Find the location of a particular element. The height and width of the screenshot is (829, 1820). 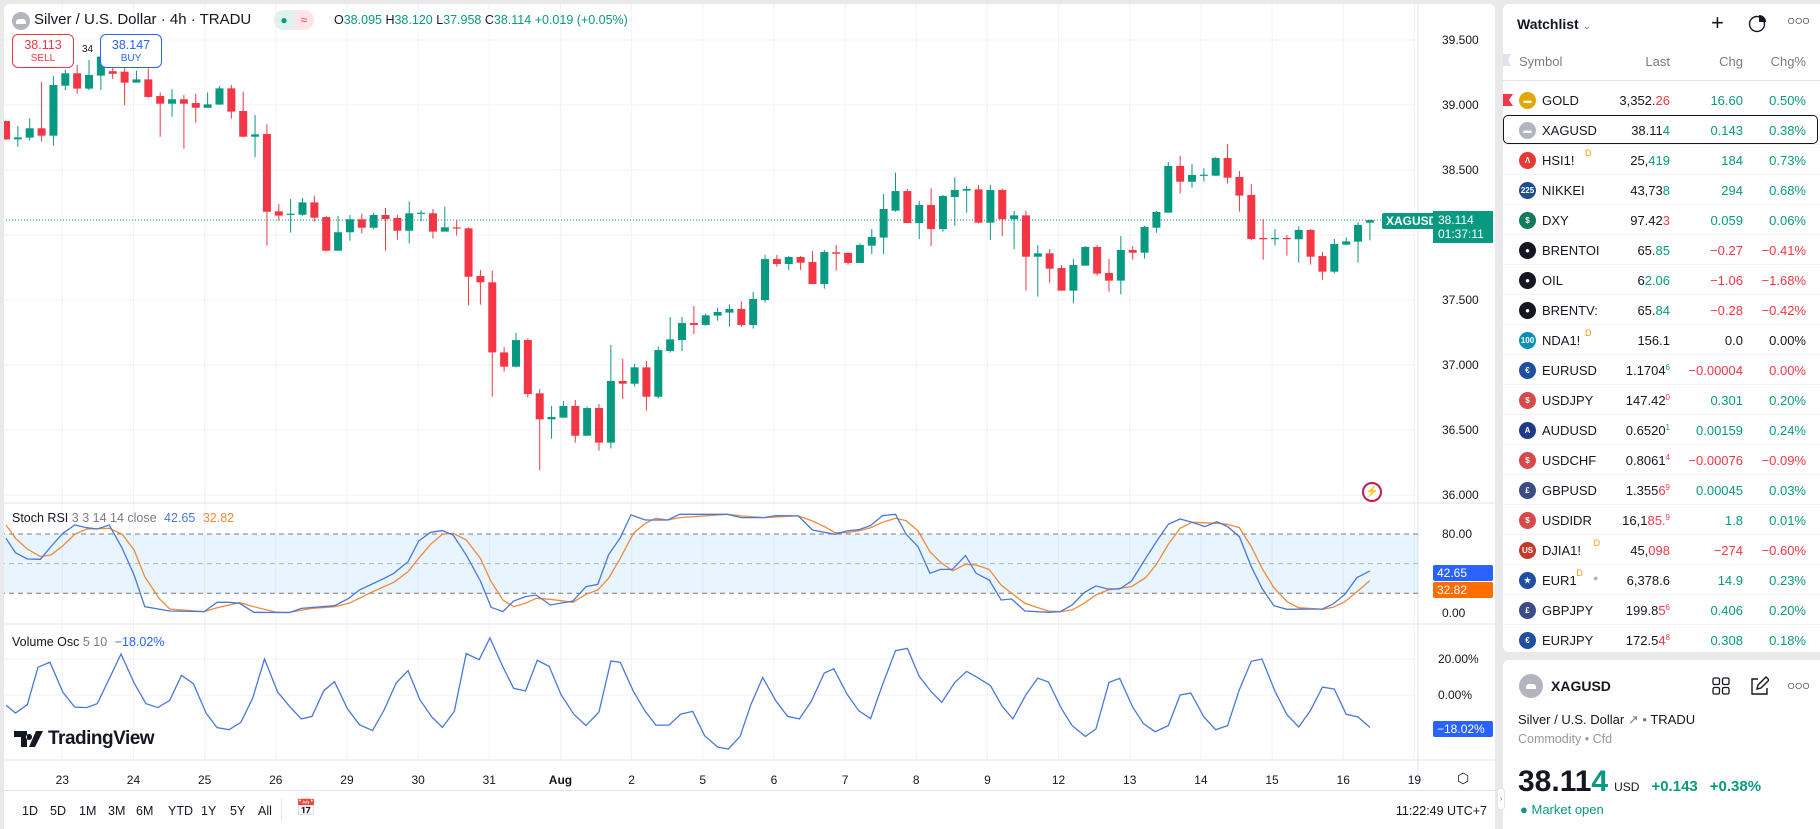

red-flag-icon is located at coordinates (1508, 100).